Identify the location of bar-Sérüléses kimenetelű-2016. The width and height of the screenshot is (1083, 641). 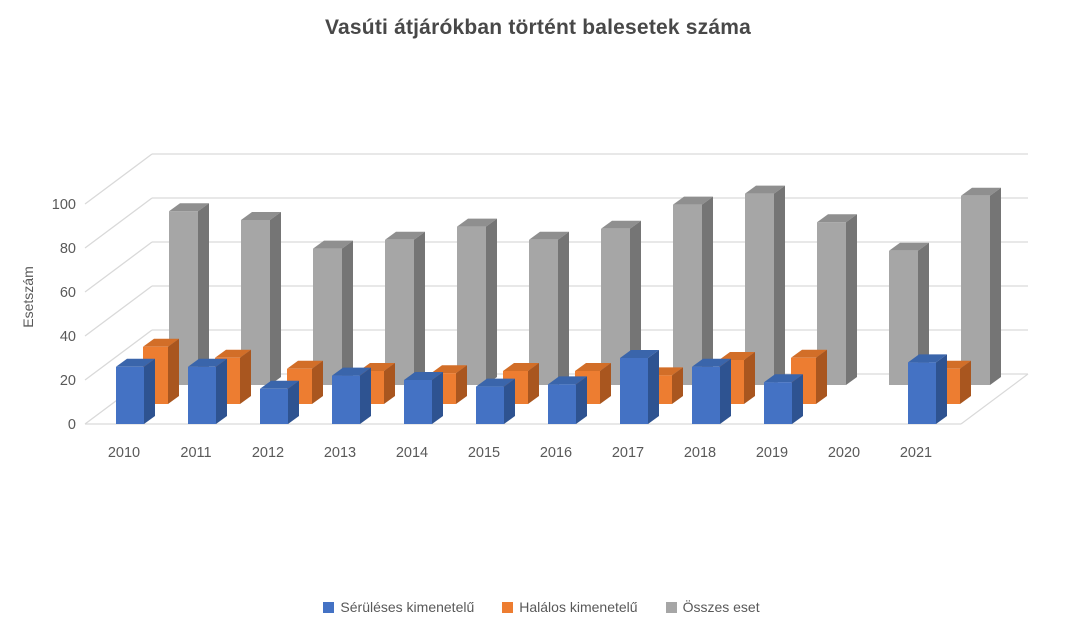
(567, 400).